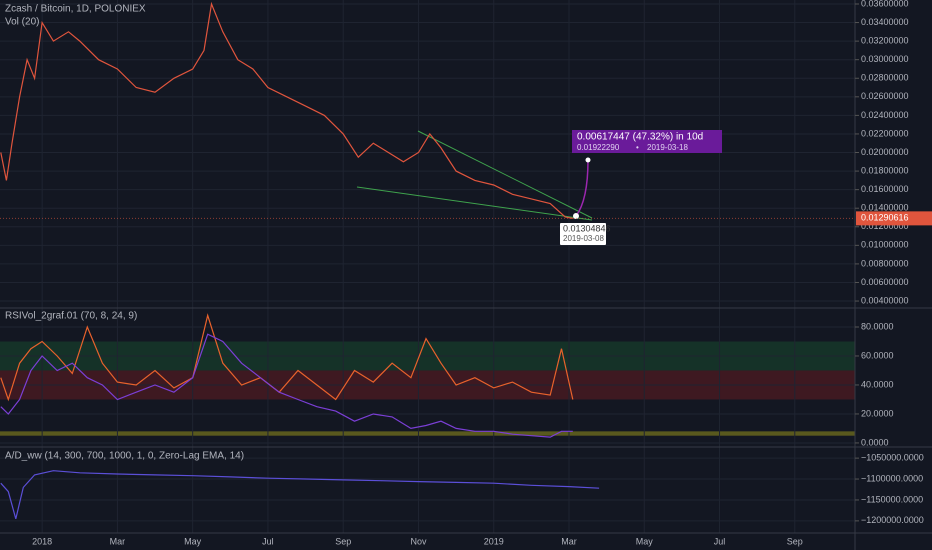 The height and width of the screenshot is (550, 932). Describe the element at coordinates (892, 520) in the screenshot. I see `y-tick-label: −1200000.0000` at that location.